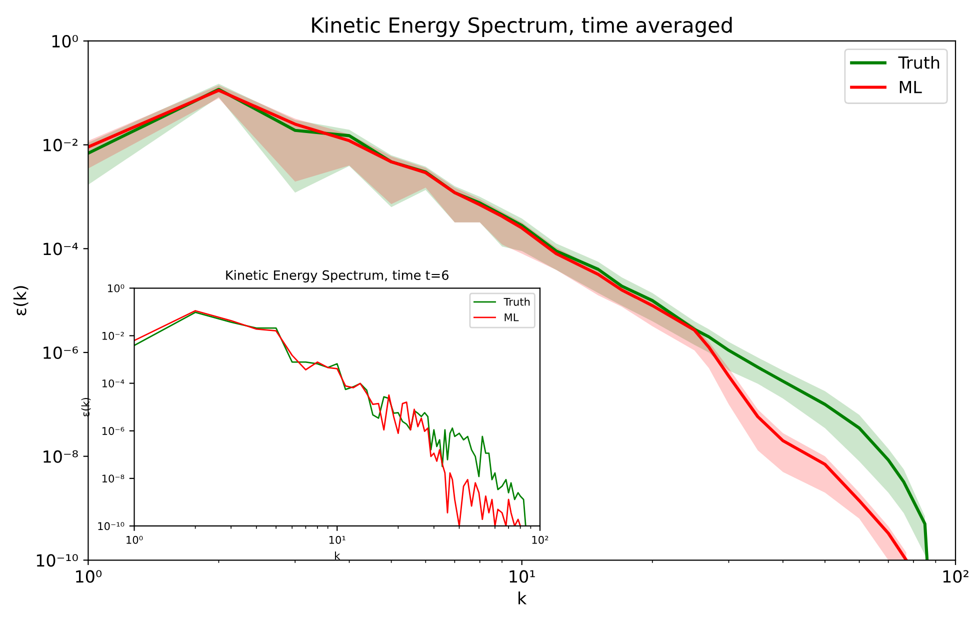 The height and width of the screenshot is (621, 980). I want to click on chart-title: Kinetic Energy Spectrum, time averaged, so click(522, 26).